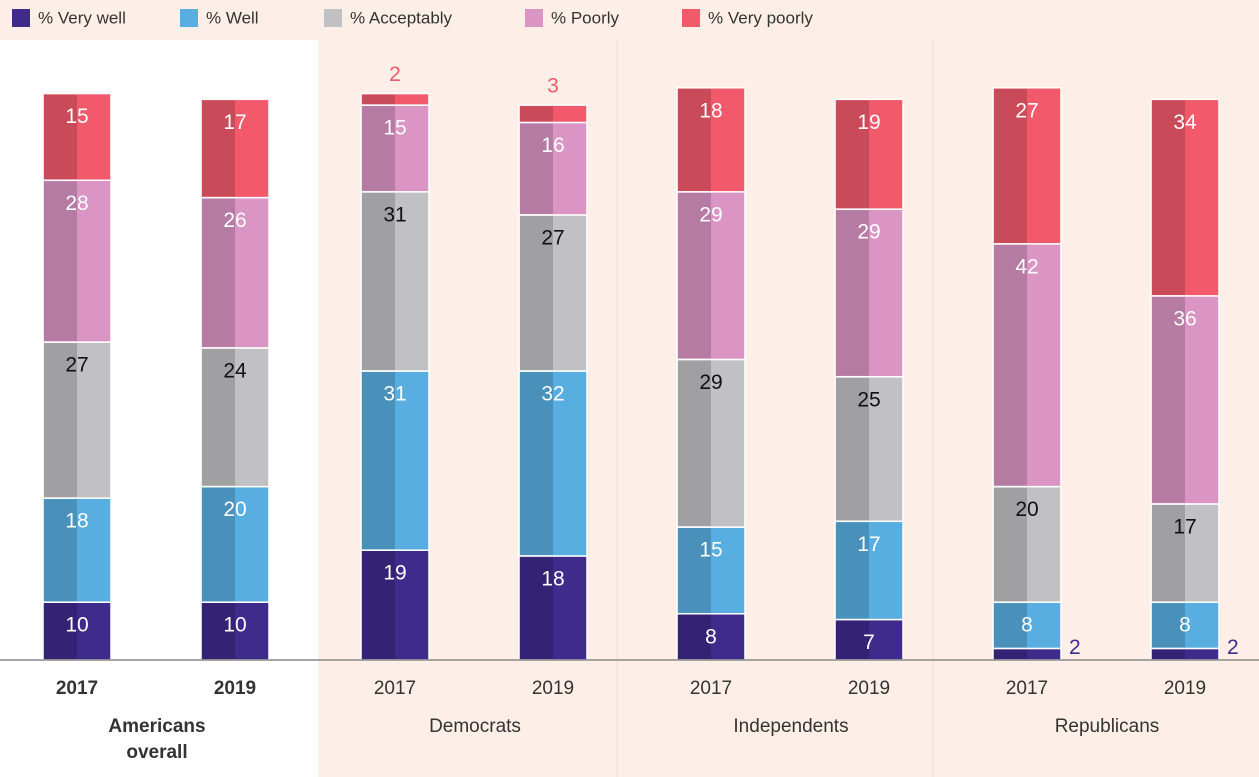  Describe the element at coordinates (76, 203) in the screenshot. I see `value-label: 28` at that location.